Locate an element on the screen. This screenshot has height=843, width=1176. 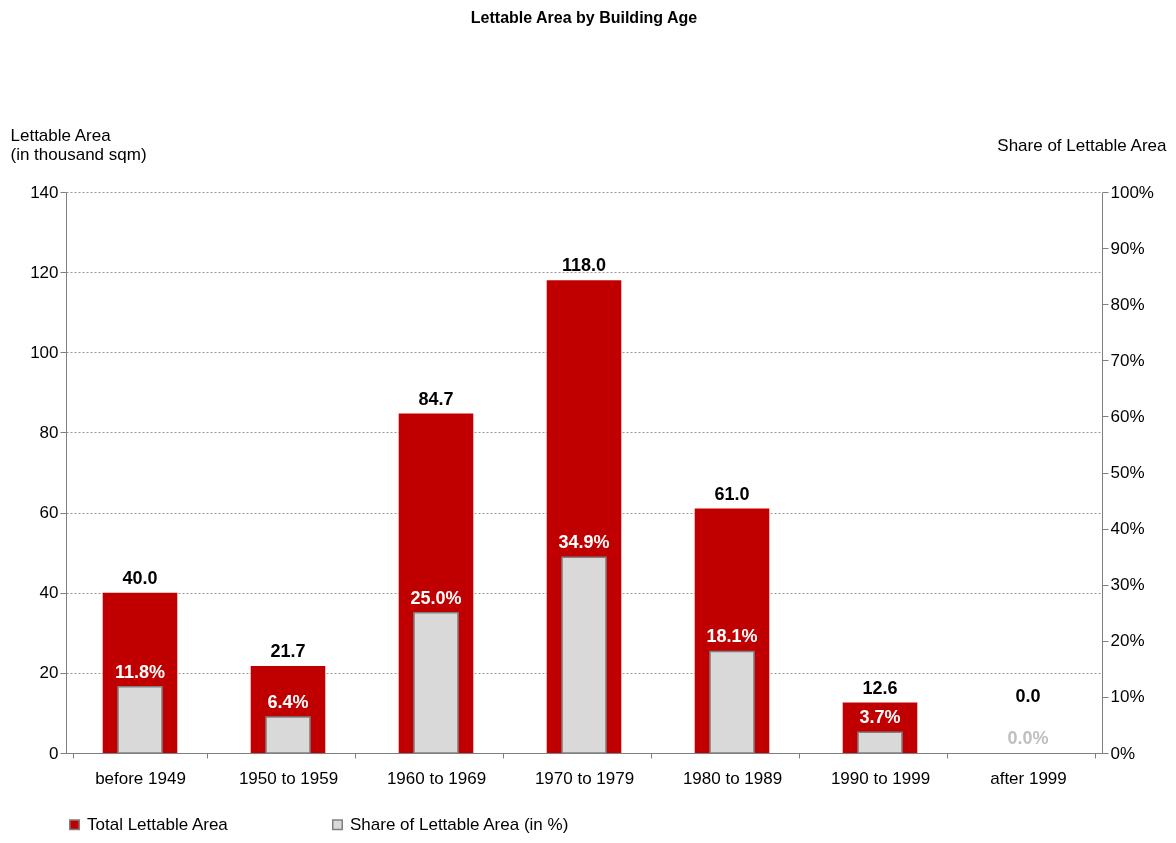
data-label: 3.7% is located at coordinates (880, 717).